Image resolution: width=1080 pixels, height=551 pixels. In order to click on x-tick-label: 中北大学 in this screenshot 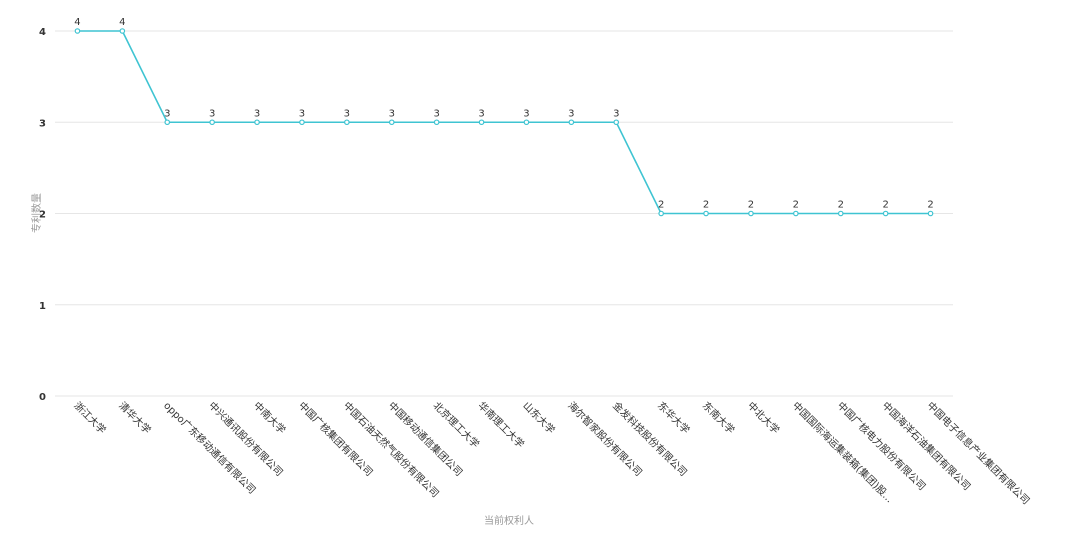, I will do `click(763, 417)`.